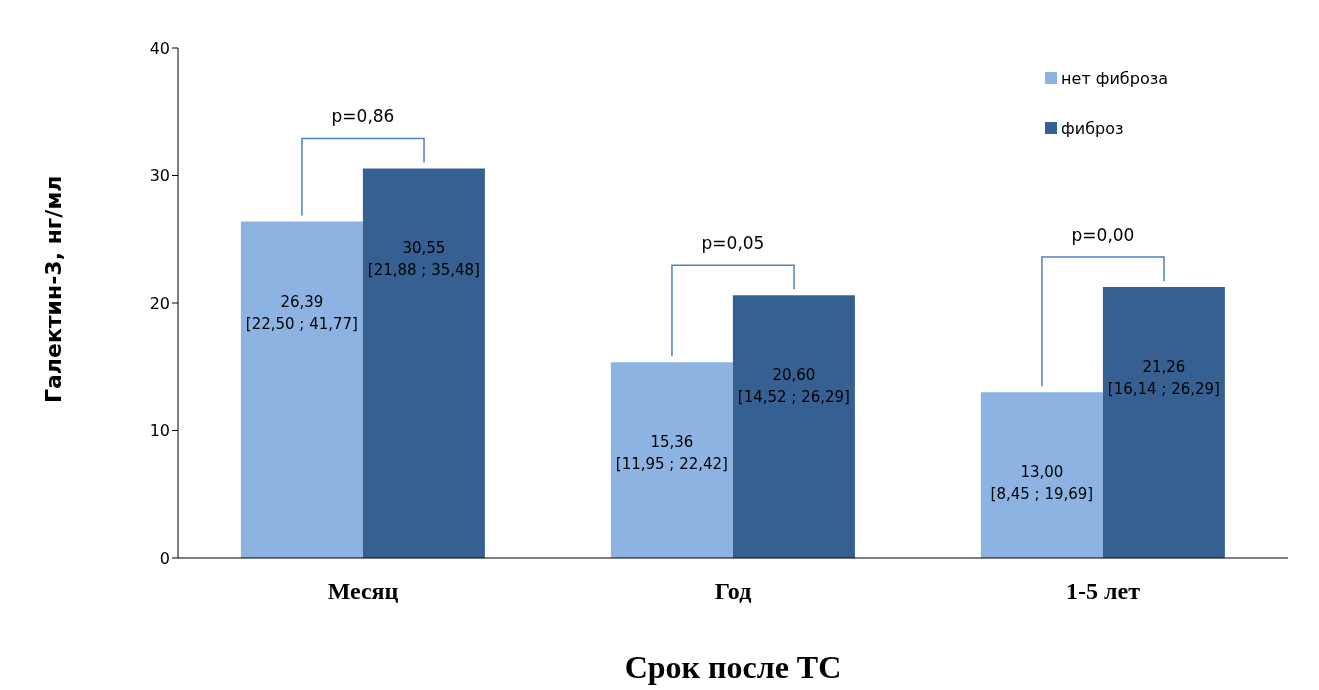 This screenshot has height=690, width=1319. Describe the element at coordinates (159, 48) in the screenshot. I see `y-tick-label: 40` at that location.